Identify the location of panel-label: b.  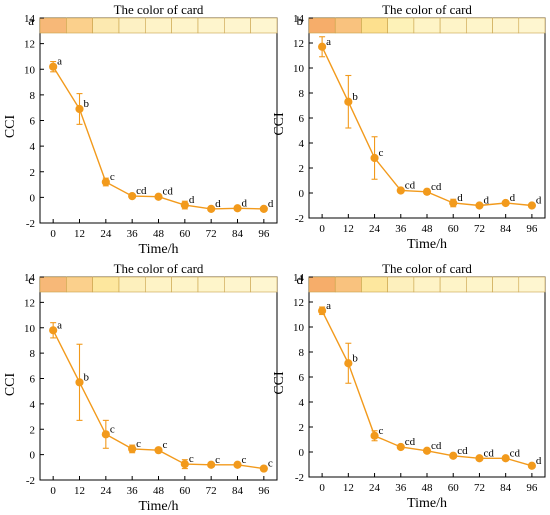
(300, 20).